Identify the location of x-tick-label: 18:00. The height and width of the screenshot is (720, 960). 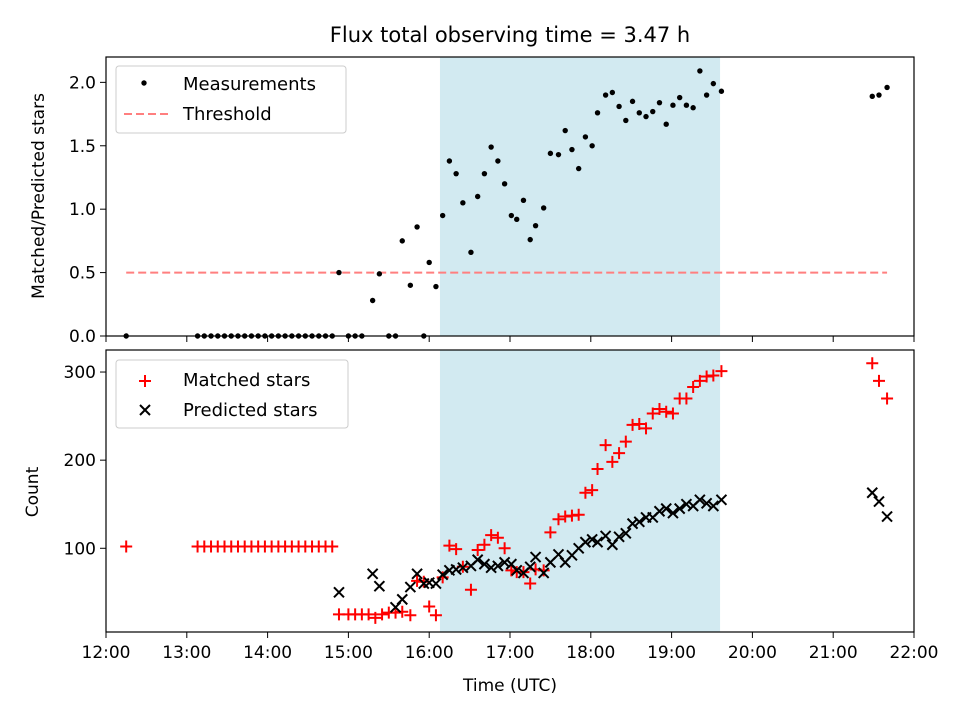
(590, 653).